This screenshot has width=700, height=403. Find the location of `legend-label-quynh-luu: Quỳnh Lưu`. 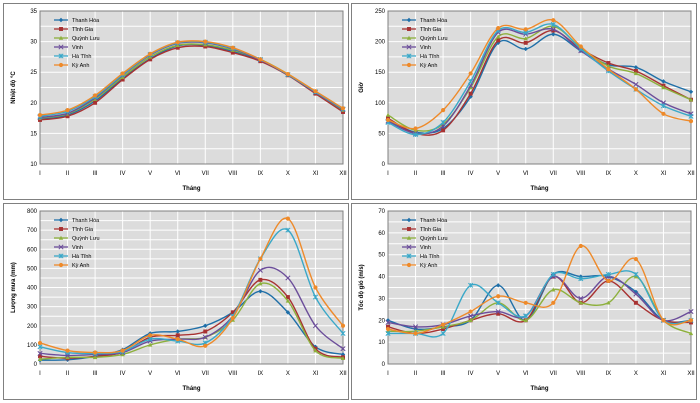

legend-label-quynh-luu: Quỳnh Lưu is located at coordinates (86, 39).